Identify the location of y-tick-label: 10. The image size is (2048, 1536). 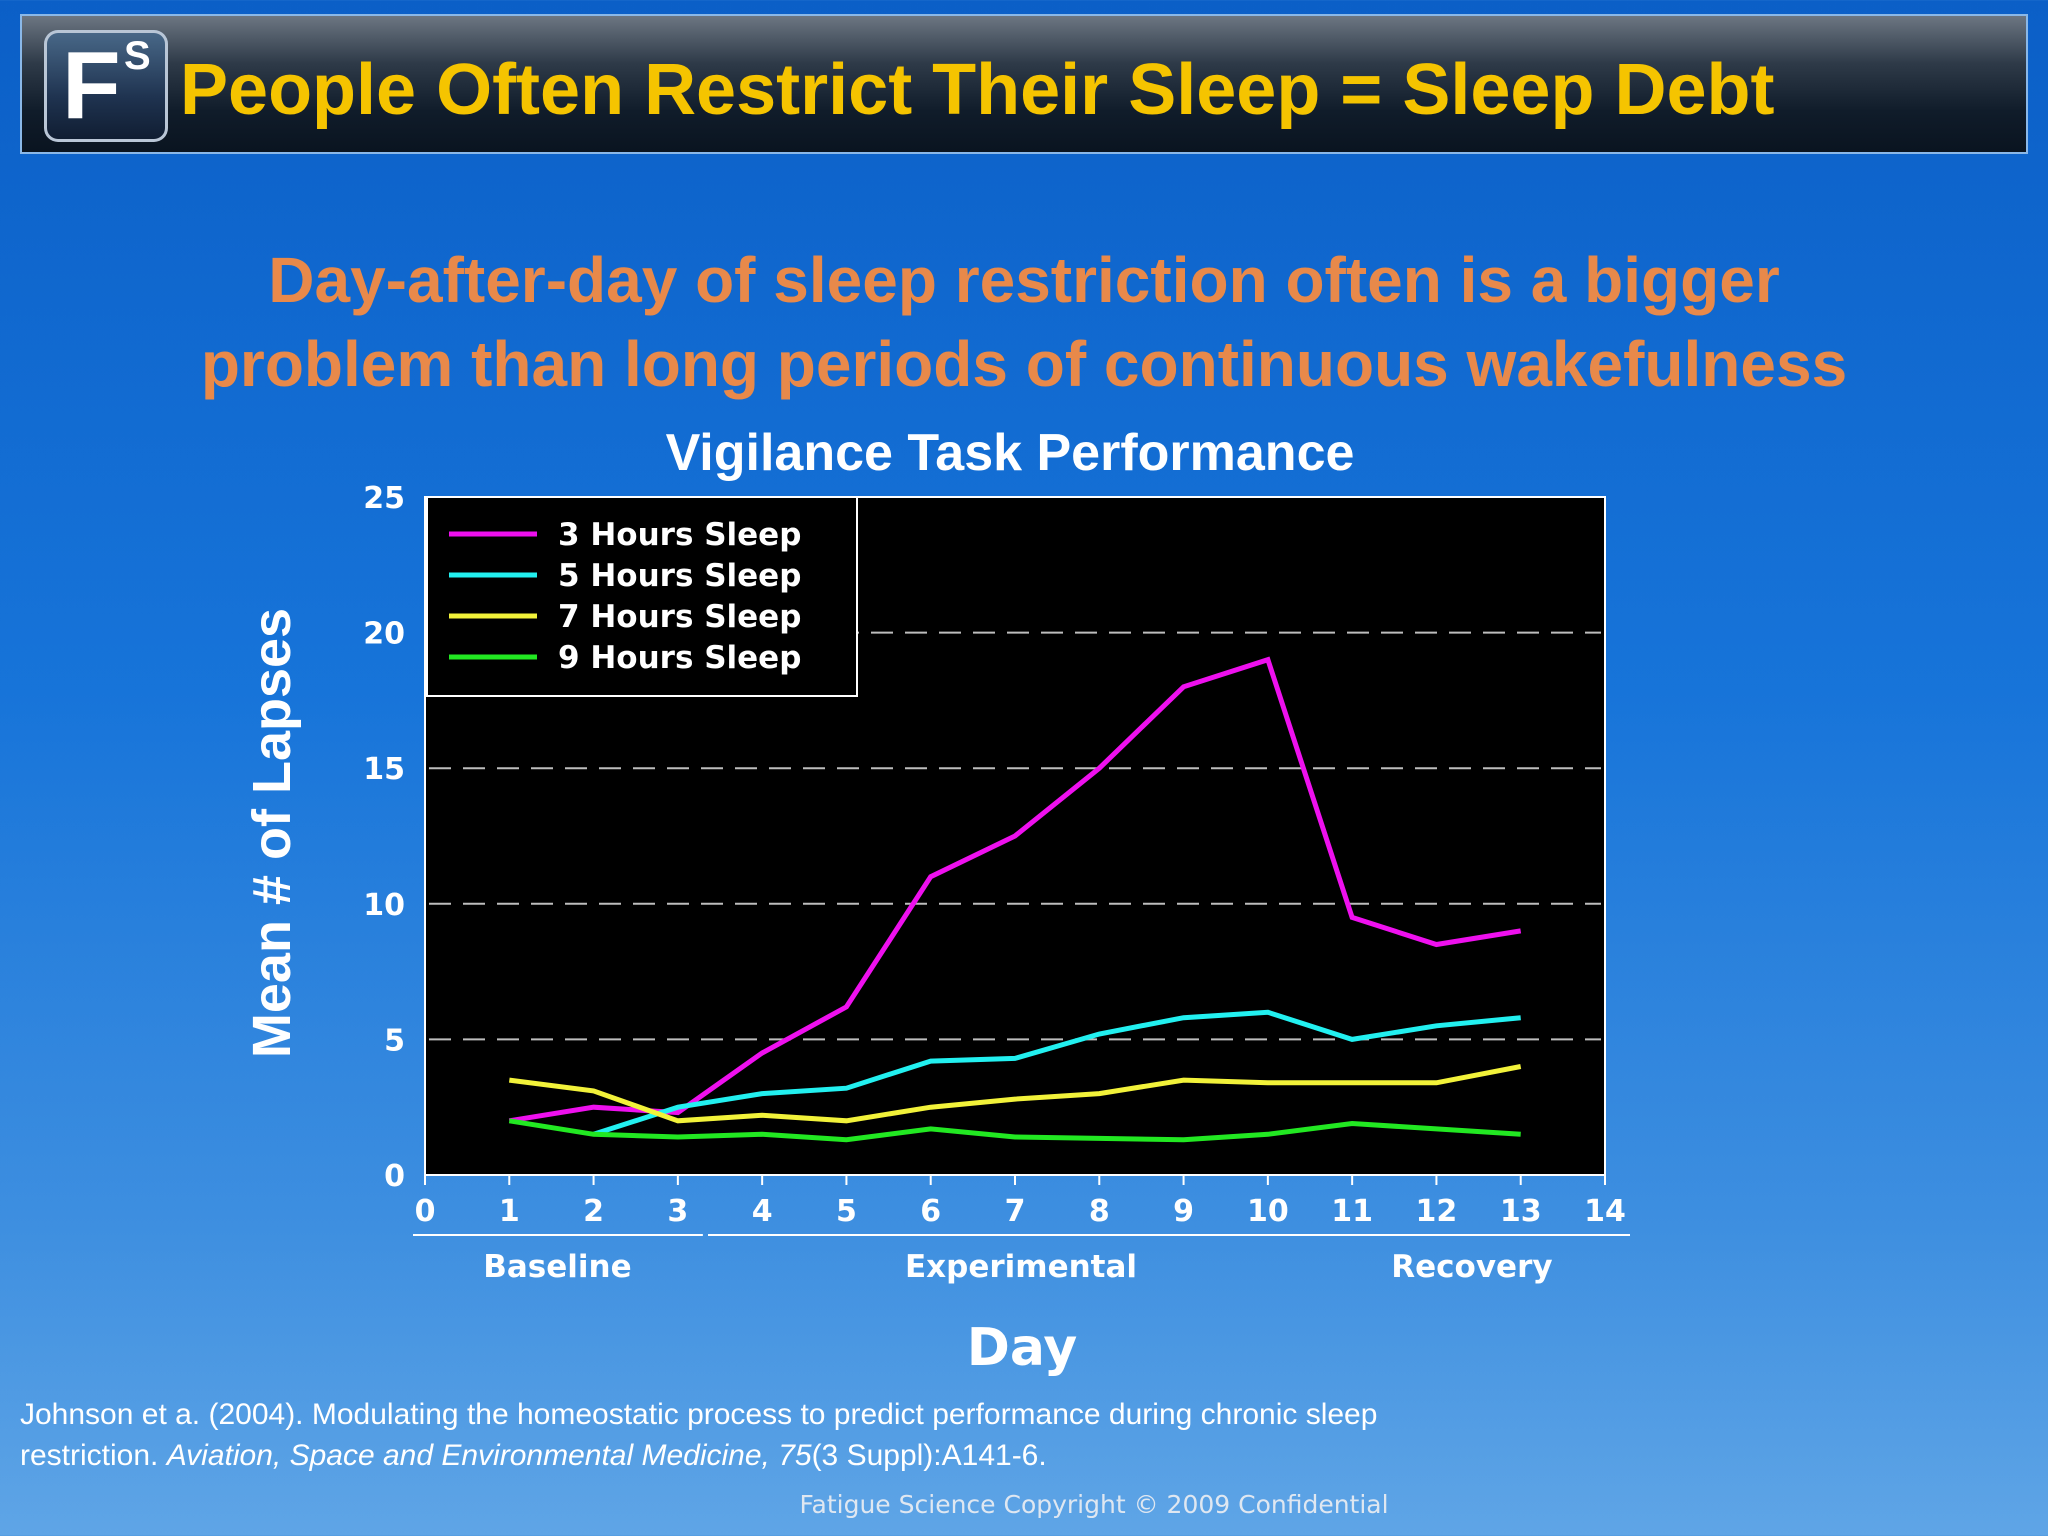
(384, 905).